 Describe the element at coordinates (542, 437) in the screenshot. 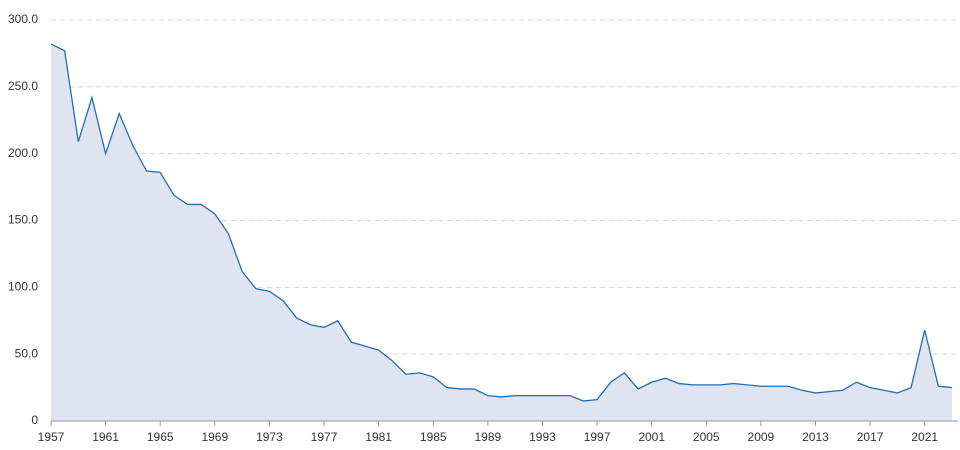

I see `x-tick-label: 1993` at that location.